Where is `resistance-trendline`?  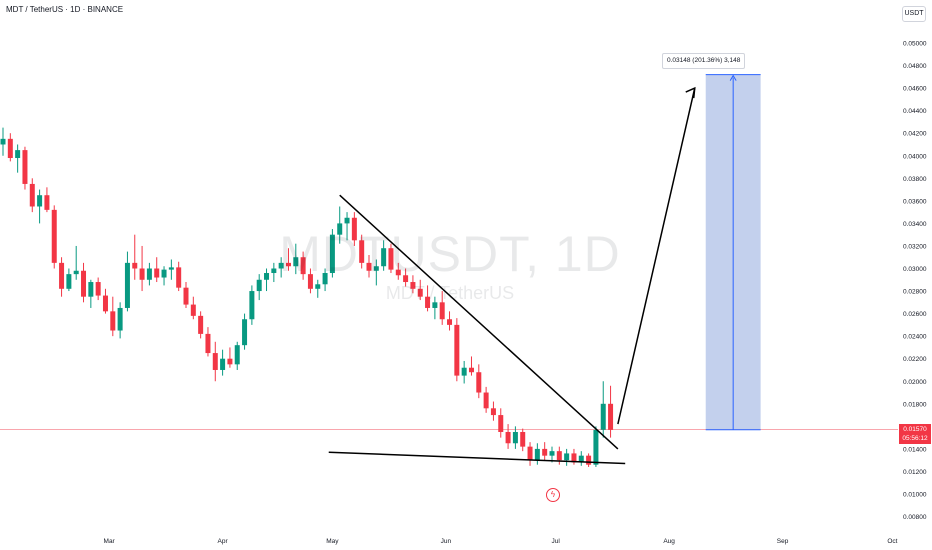 resistance-trendline is located at coordinates (479, 322).